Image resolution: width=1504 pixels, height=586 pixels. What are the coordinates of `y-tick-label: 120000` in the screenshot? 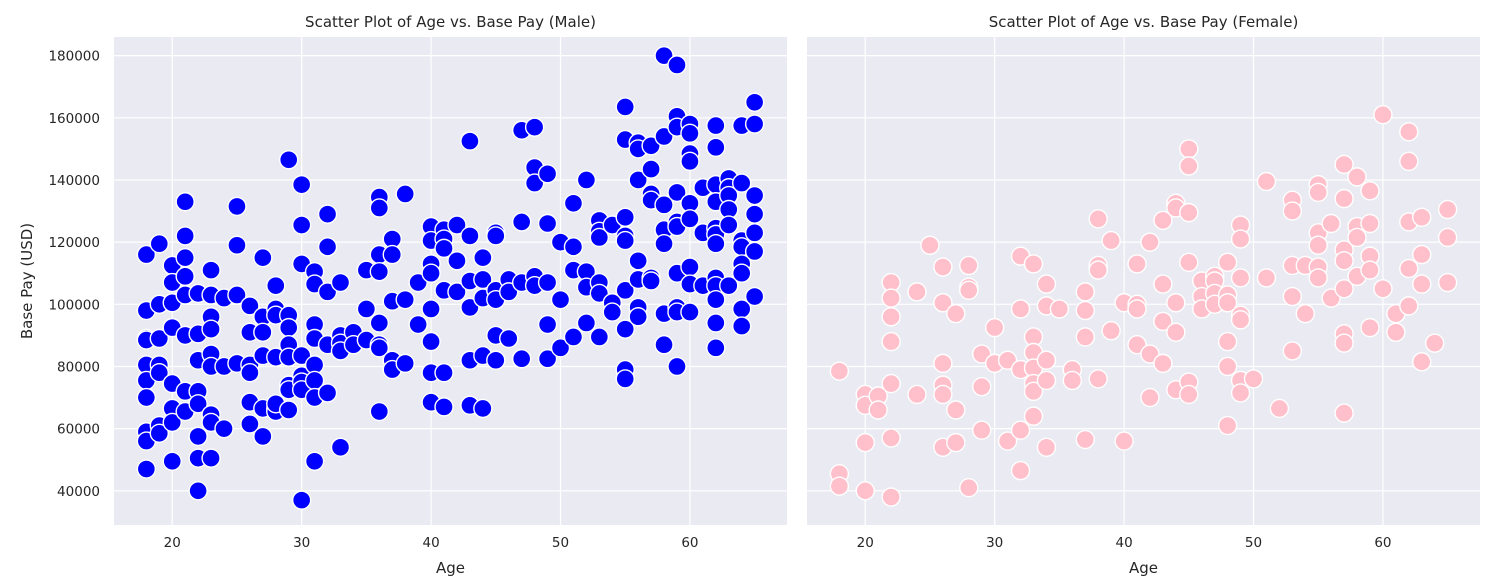 It's located at (74, 243).